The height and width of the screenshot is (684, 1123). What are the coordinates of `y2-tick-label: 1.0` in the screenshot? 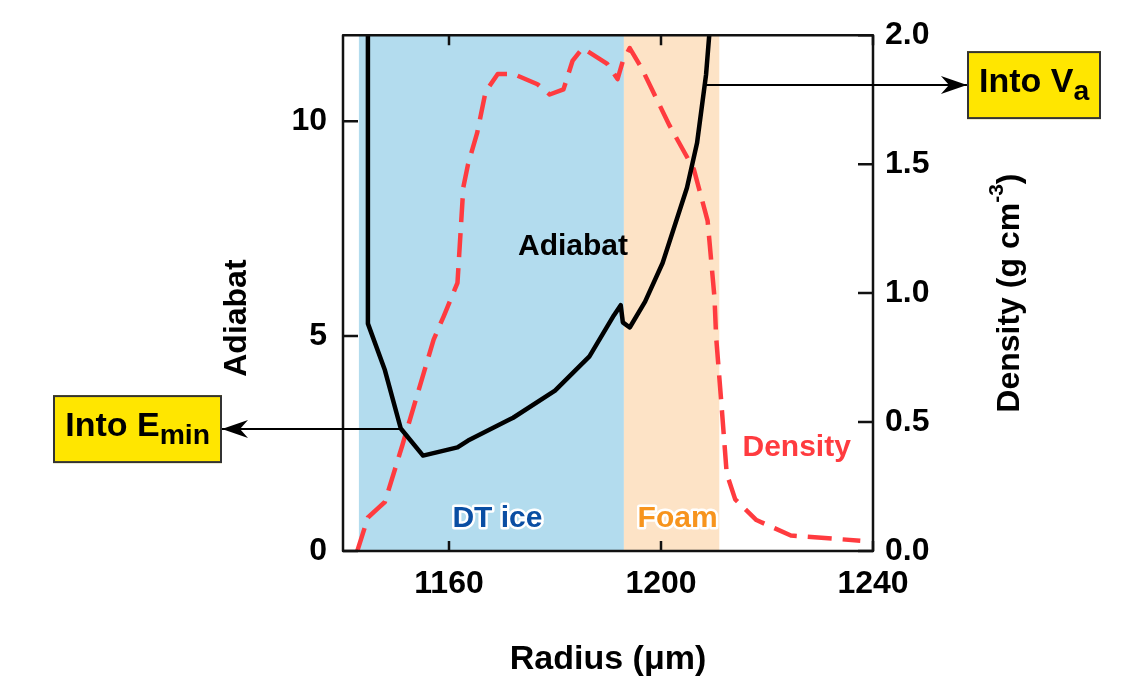 It's located at (907, 290).